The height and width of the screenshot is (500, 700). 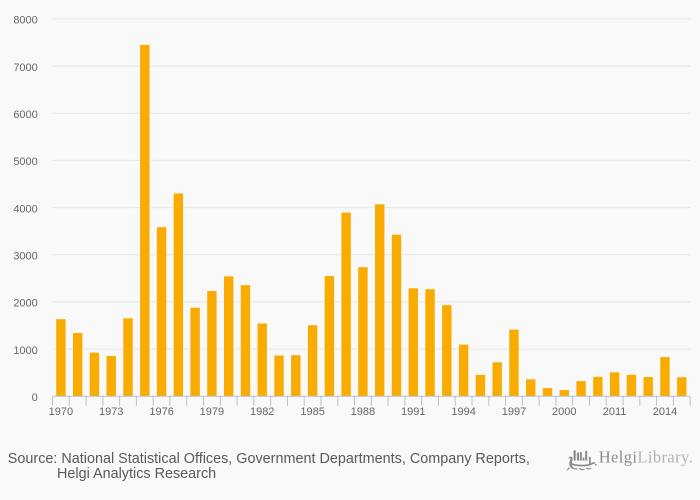 What do you see at coordinates (312, 412) in the screenshot?
I see `svg-text: 1985` at bounding box center [312, 412].